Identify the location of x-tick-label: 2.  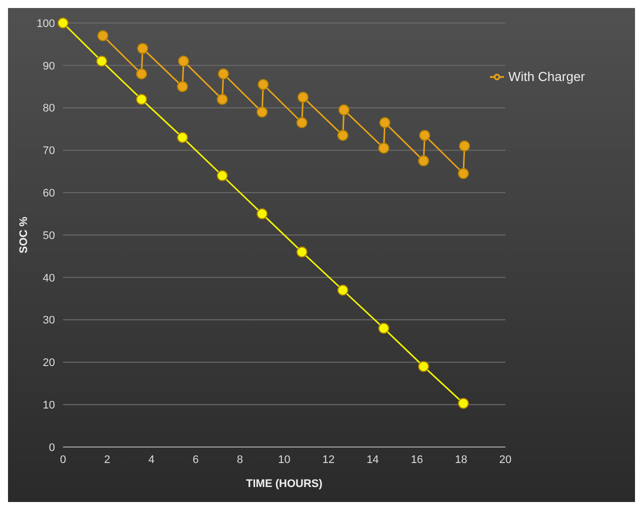
(107, 460).